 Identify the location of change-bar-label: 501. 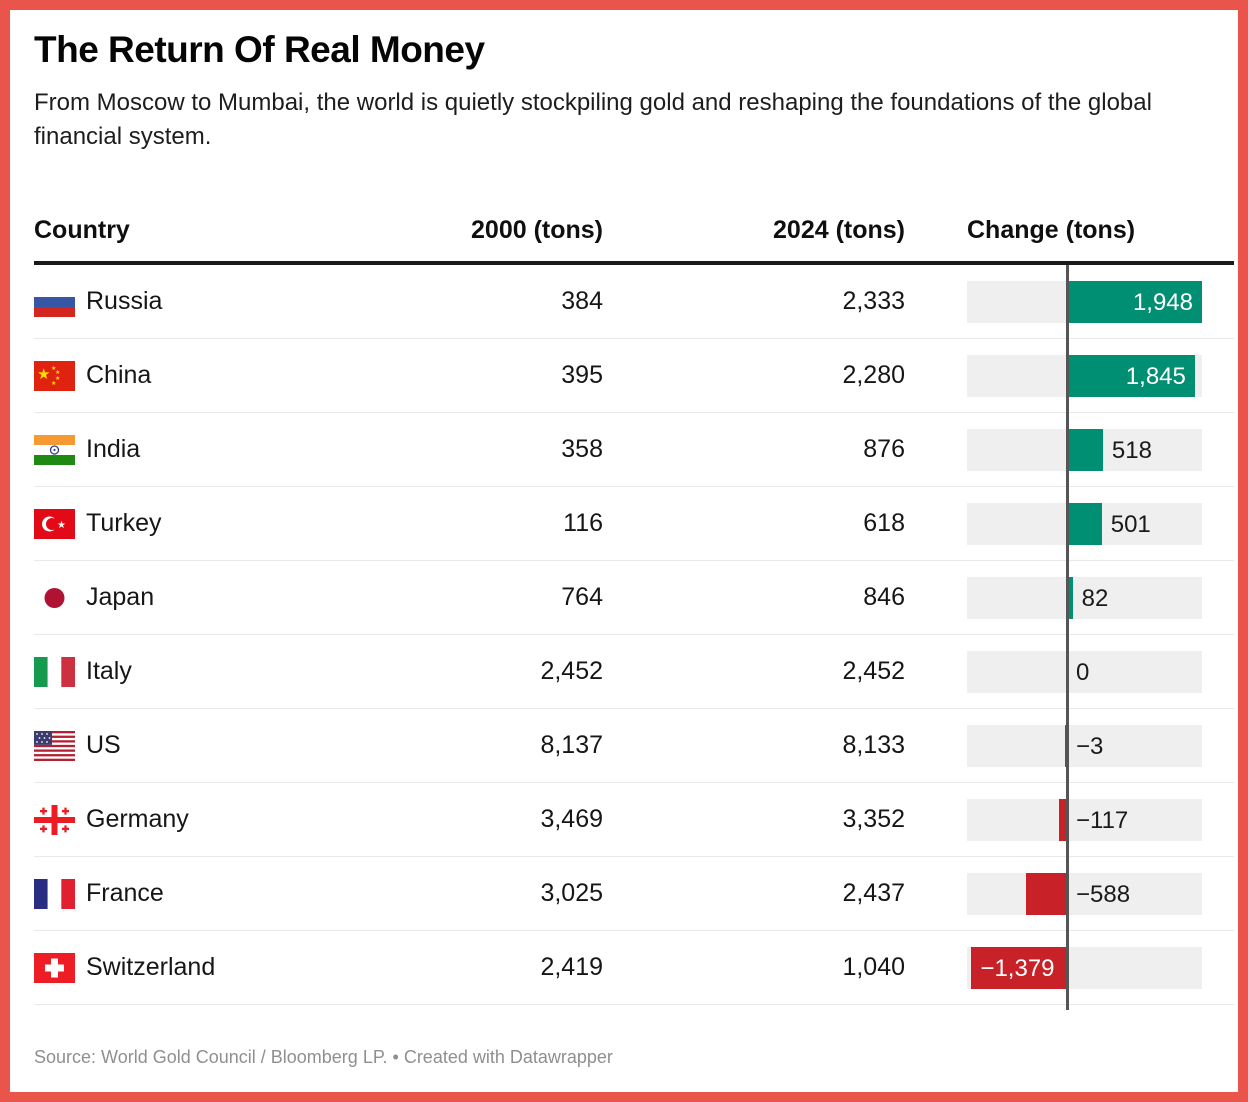
(1130, 524).